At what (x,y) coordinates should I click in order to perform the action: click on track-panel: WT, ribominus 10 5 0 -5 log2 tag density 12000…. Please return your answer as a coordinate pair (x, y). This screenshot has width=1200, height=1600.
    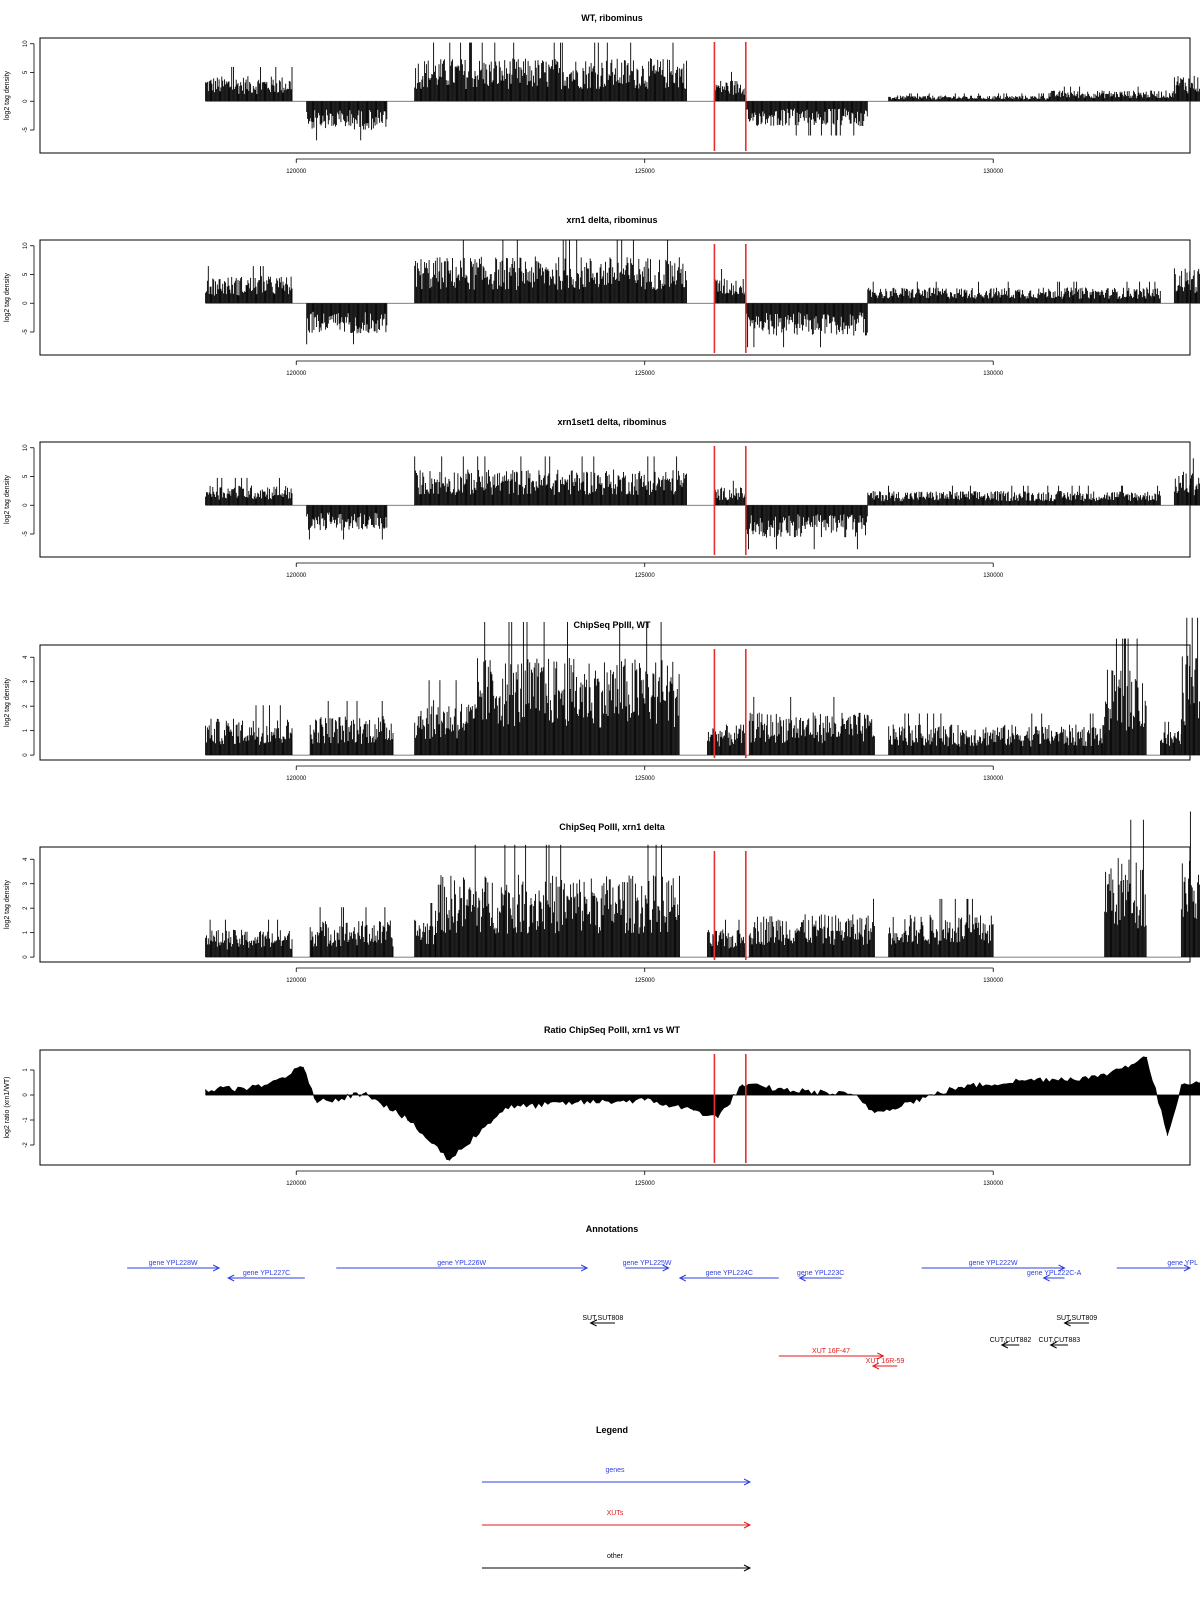
    Looking at the image, I should click on (602, 94).